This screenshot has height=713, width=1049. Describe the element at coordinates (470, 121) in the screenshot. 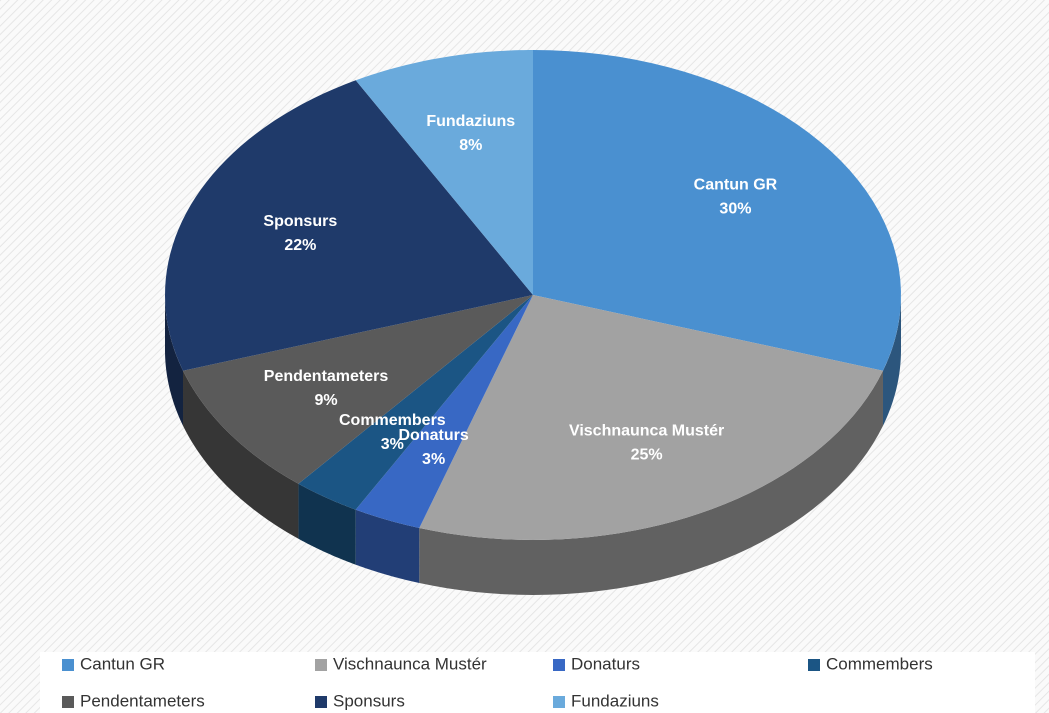

I see `slice-label-name: Fundaziuns` at that location.